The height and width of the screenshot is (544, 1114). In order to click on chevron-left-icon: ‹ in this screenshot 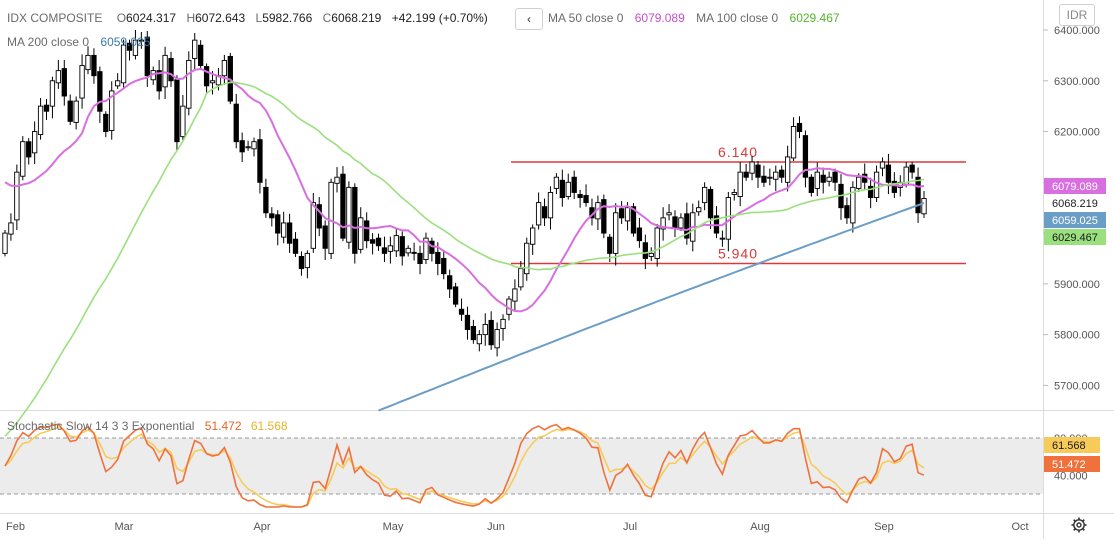, I will do `click(529, 19)`.